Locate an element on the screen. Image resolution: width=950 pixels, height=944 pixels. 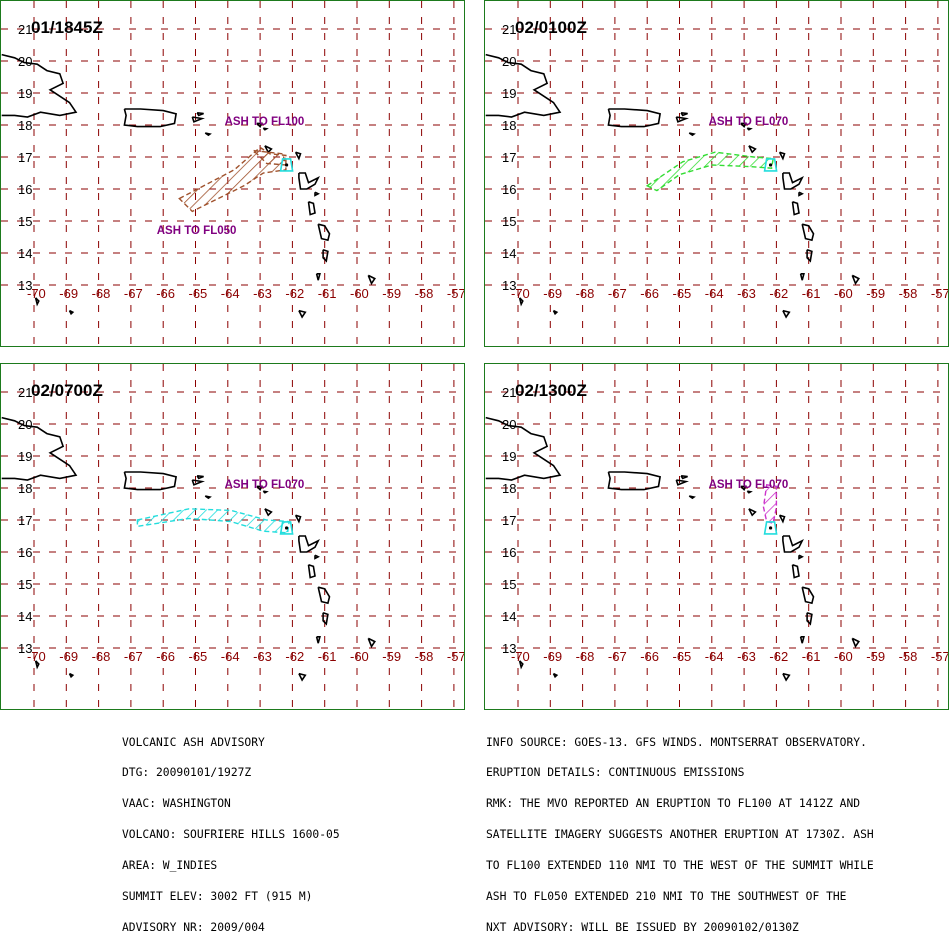
latitude-label: 15 is located at coordinates (509, 584).